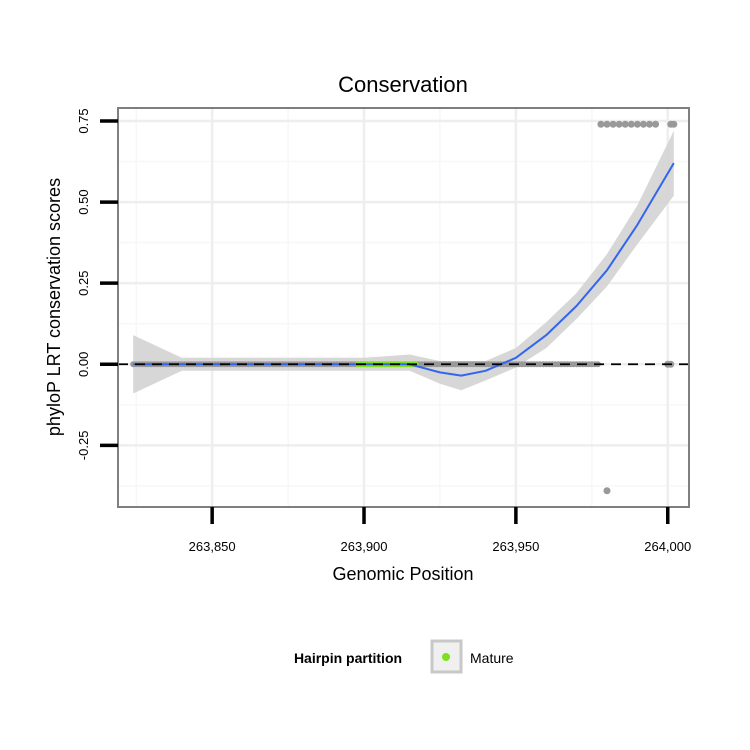 This screenshot has height=750, width=750. I want to click on legend: Hairpin partition Mature, so click(404, 656).